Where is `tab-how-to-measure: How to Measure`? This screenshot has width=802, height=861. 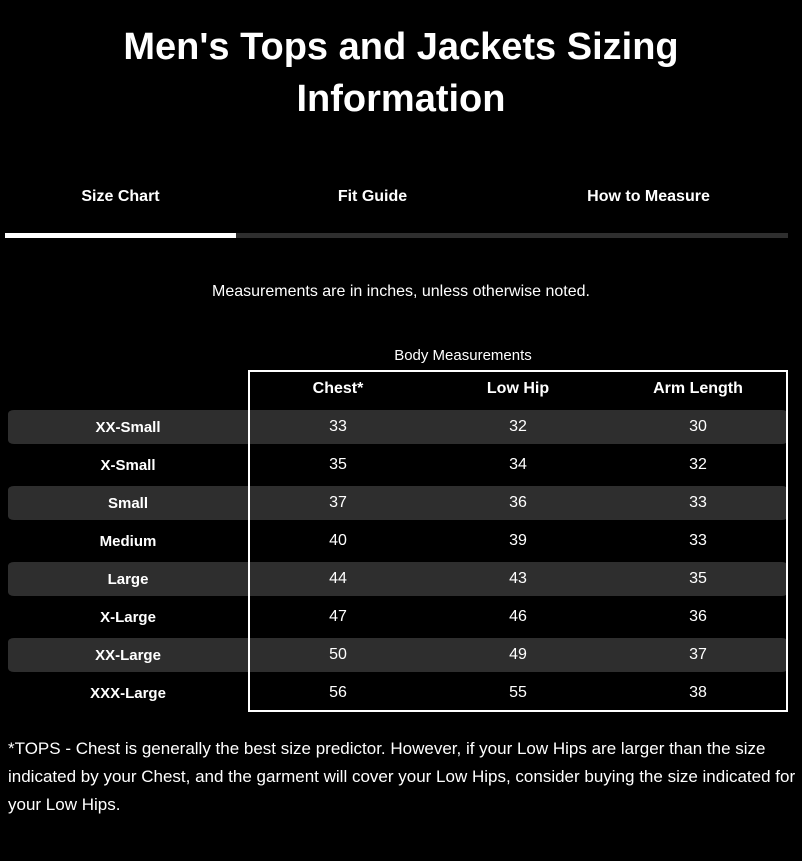
tab-how-to-measure: How to Measure is located at coordinates (648, 196).